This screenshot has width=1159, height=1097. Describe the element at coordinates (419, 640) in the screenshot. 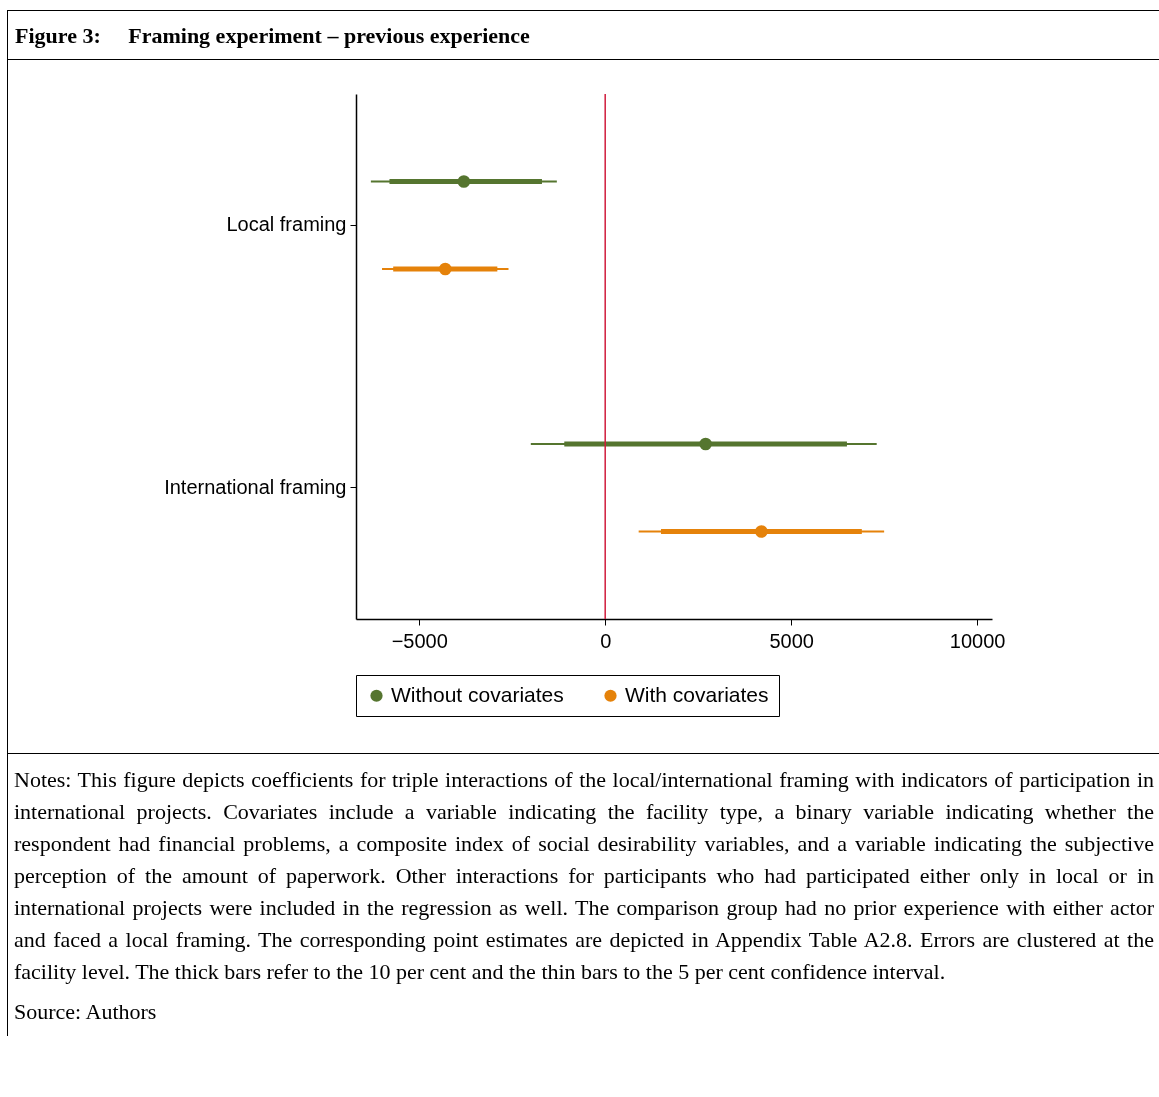

I see `x-tick-label: −5000` at that location.